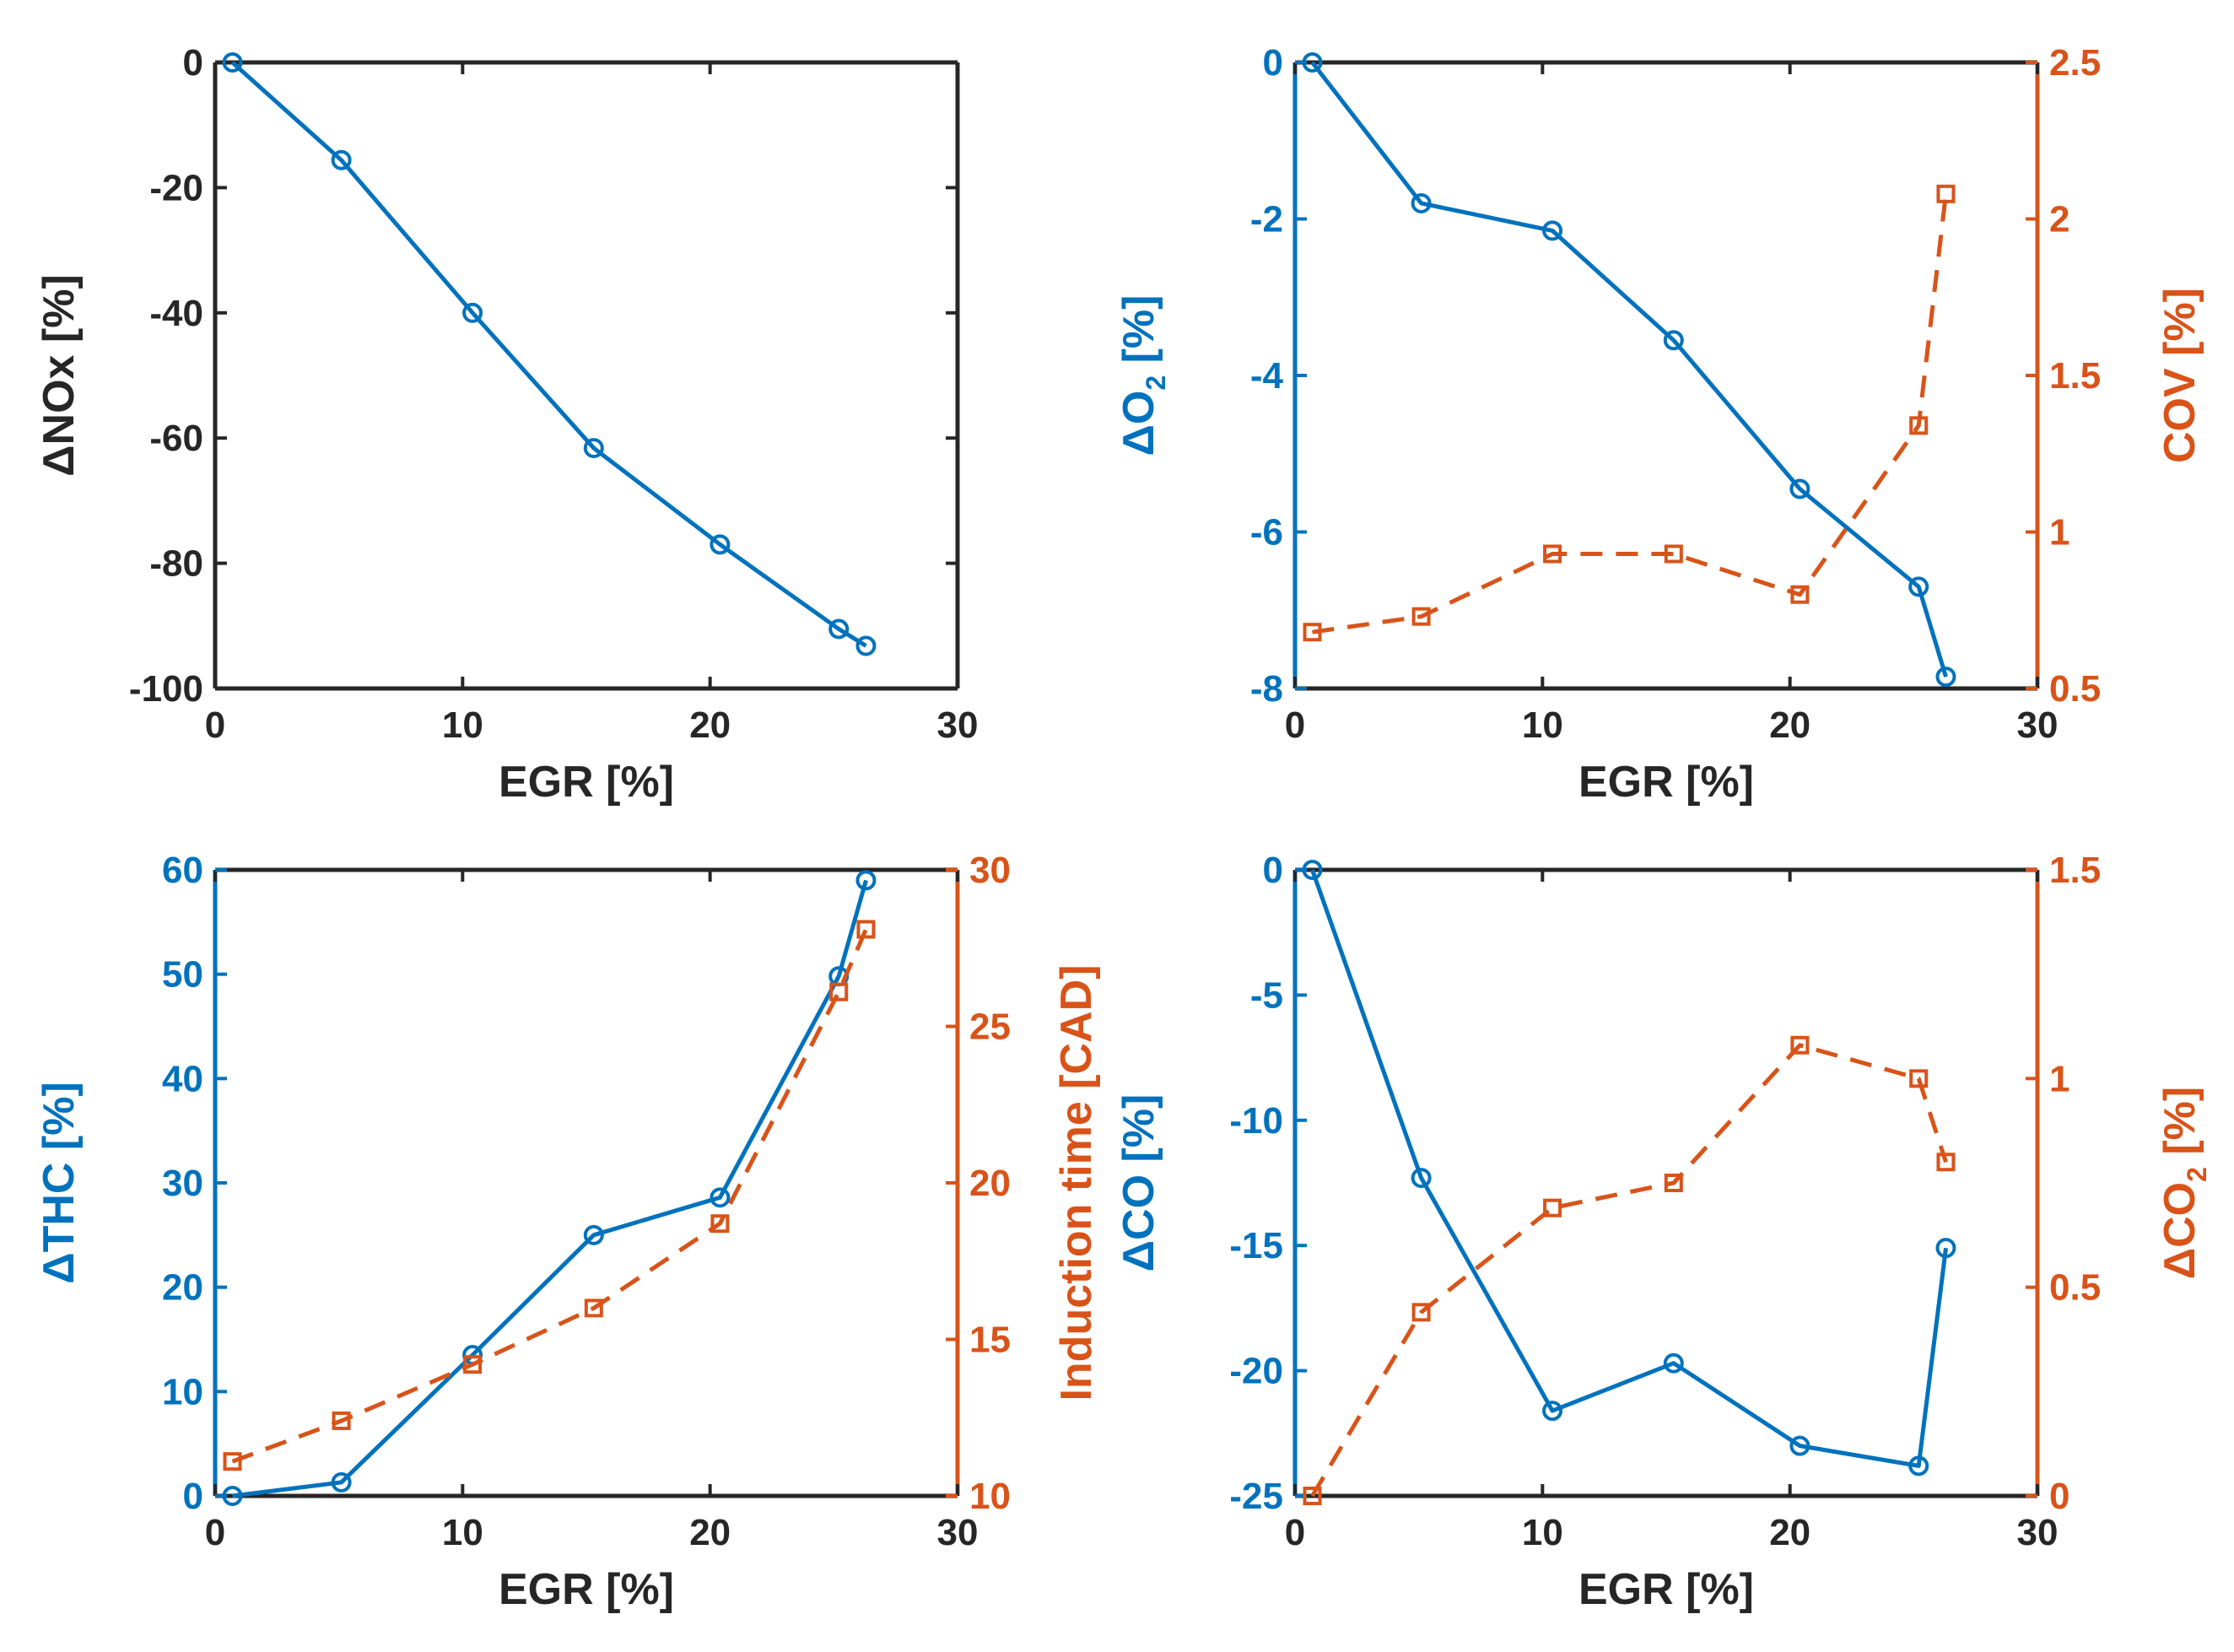 Image resolution: width=2234 pixels, height=1652 pixels. What do you see at coordinates (1266, 689) in the screenshot?
I see `y-tick-label: -8` at bounding box center [1266, 689].